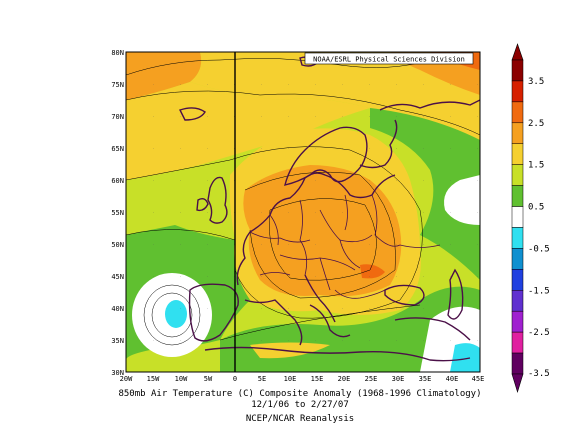 The image size is (565, 437). I want to click on caption-line2: 12/1/06 to 2/27/07, so click(300, 405).